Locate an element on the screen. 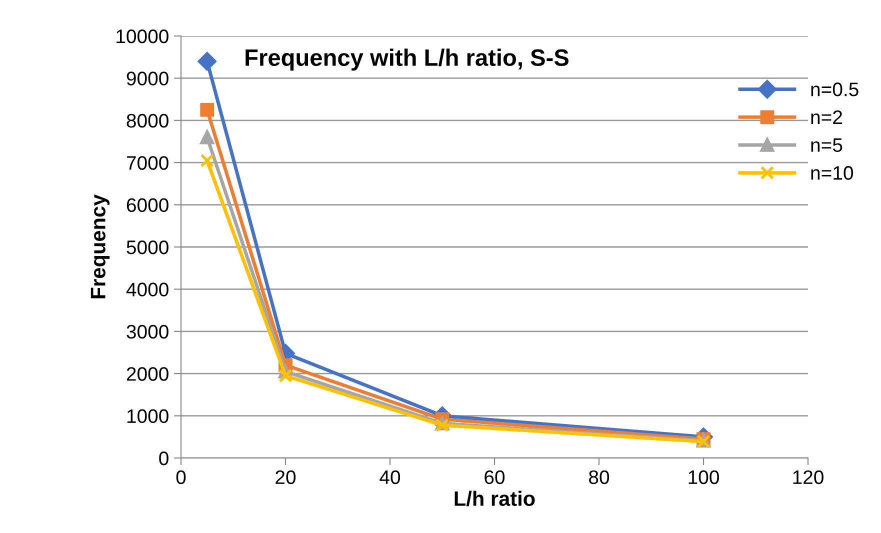 The height and width of the screenshot is (533, 881). x-tick-label: 20 is located at coordinates (286, 477).